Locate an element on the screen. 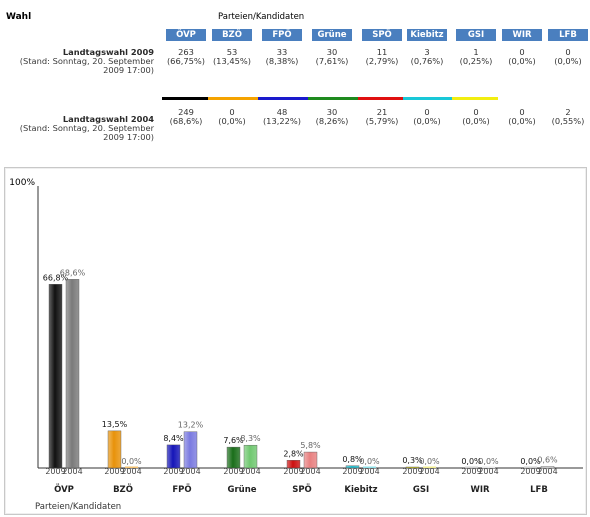 Image resolution: width=590 pixels, height=517 pixels. wahl-header: Wahl is located at coordinates (19, 17).